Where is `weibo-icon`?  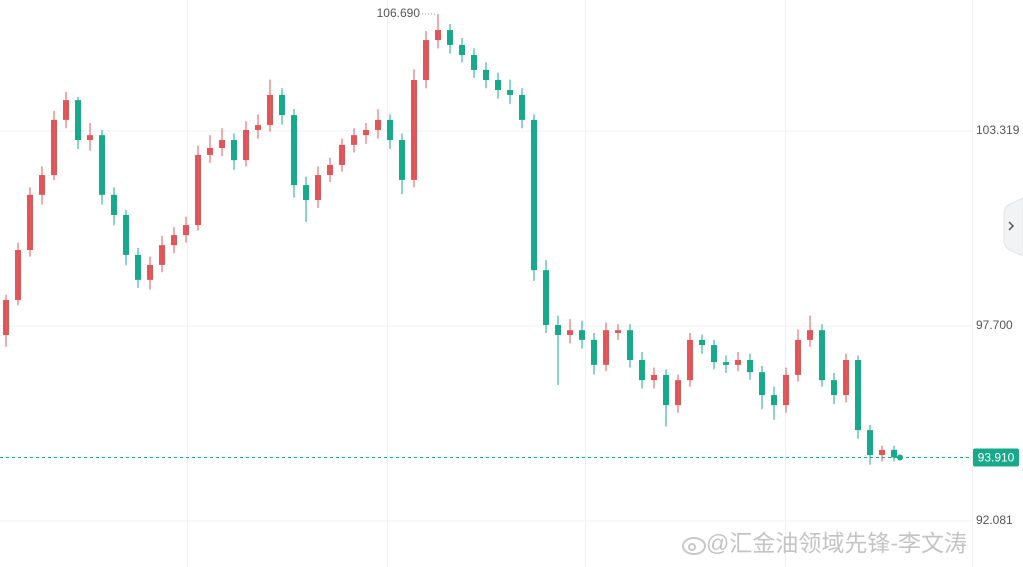
weibo-icon is located at coordinates (694, 546).